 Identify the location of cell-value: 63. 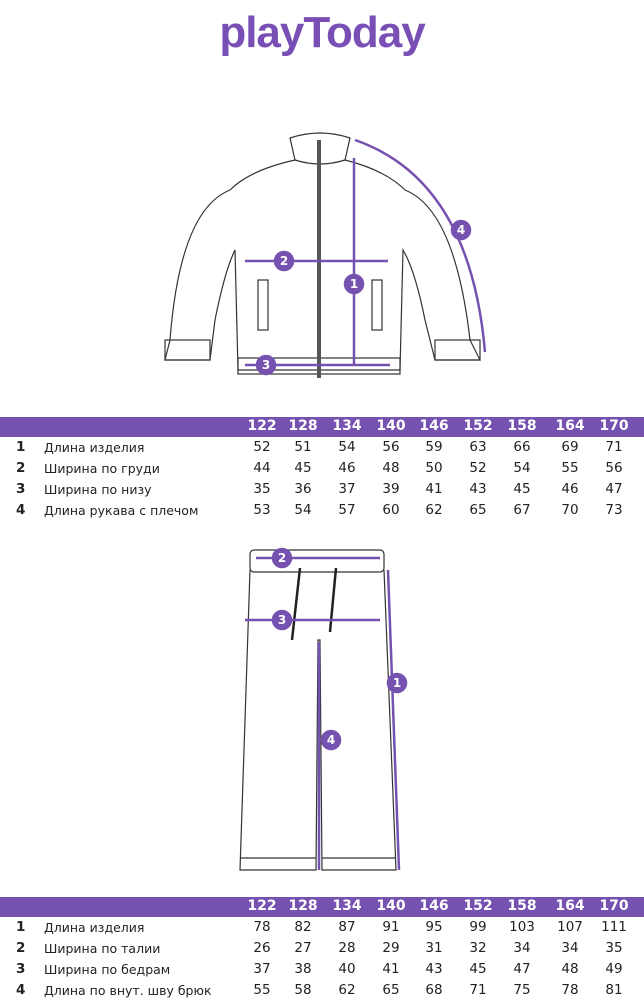
(478, 447).